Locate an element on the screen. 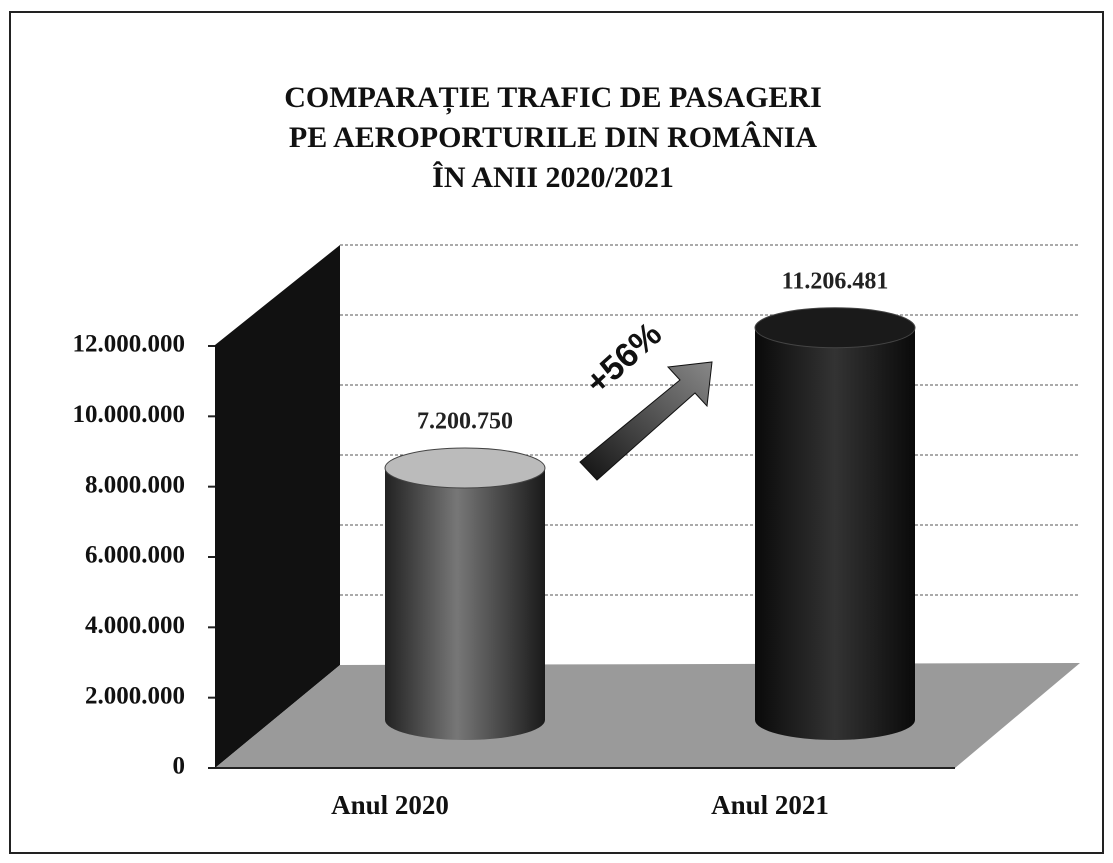  chart-title: ÎN ANII 2020/2021 is located at coordinates (553, 177).